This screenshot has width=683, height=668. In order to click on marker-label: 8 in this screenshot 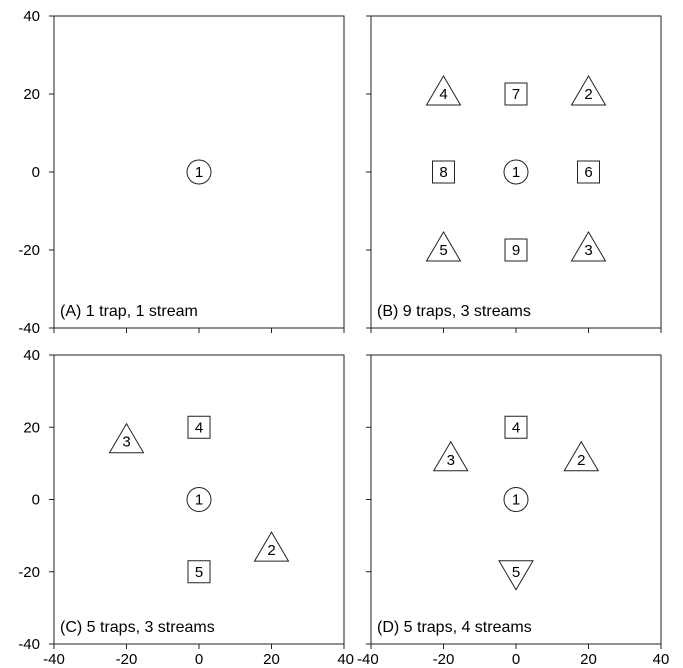, I will do `click(443, 172)`.